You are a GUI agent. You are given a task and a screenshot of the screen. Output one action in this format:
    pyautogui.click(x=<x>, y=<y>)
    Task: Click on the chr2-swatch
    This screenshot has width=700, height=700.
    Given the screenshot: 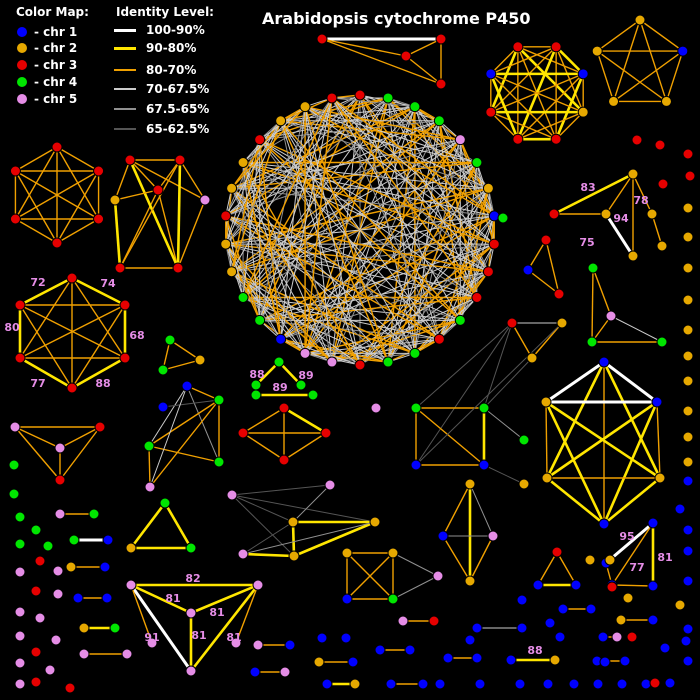 What is the action you would take?
    pyautogui.click(x=22, y=48)
    